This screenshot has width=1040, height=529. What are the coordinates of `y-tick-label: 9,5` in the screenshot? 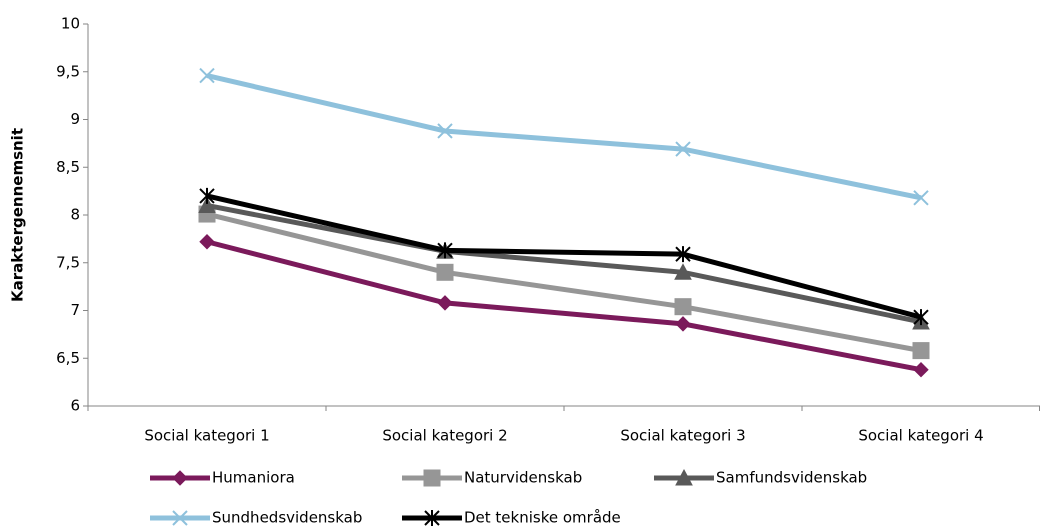 It's located at (68, 71).